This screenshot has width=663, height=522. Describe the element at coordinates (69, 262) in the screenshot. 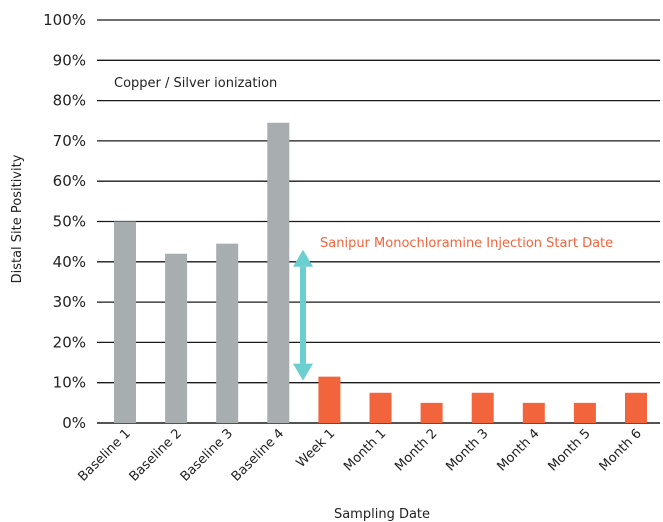

I see `y-tick-label: 40%` at that location.